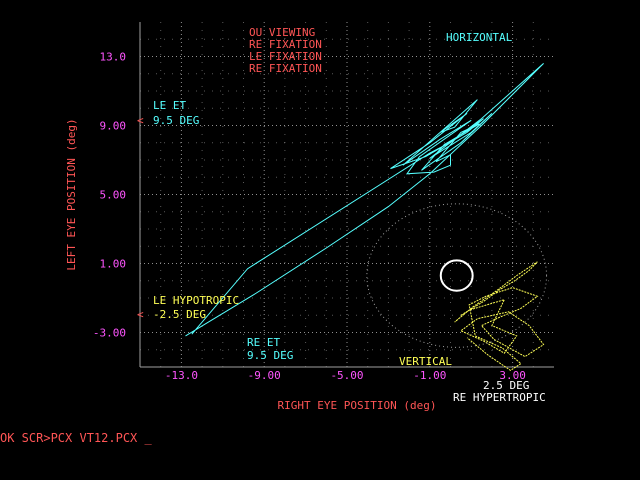 The width and height of the screenshot is (640, 480). Describe the element at coordinates (179, 314) in the screenshot. I see `le-hypotropic-value: -2.5 DEG` at that location.